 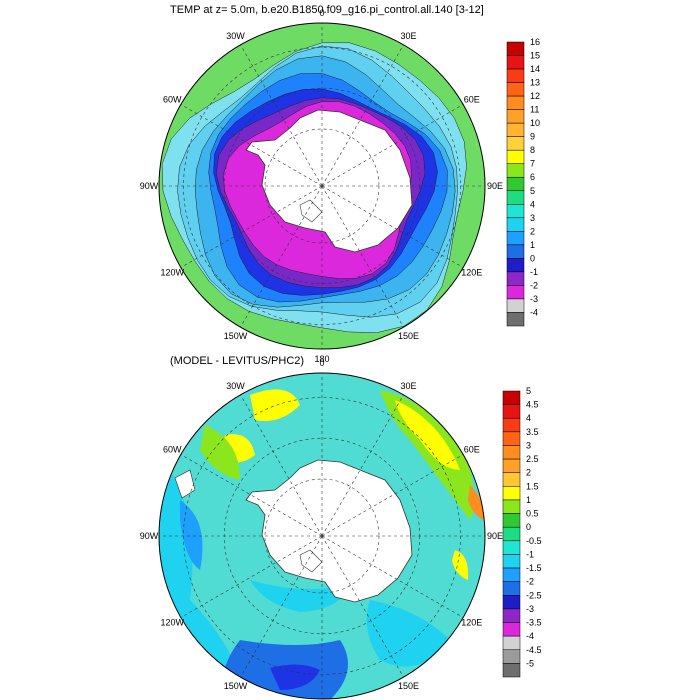 What do you see at coordinates (532, 459) in the screenshot?
I see `bottom-colorbar-label: 2.5` at bounding box center [532, 459].